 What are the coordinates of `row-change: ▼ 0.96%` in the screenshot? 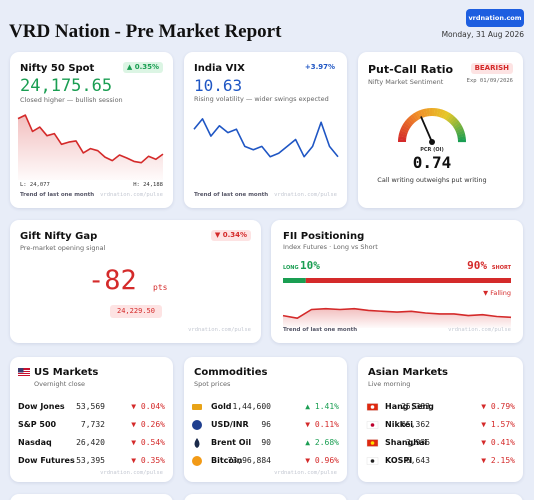 It's located at (322, 460).